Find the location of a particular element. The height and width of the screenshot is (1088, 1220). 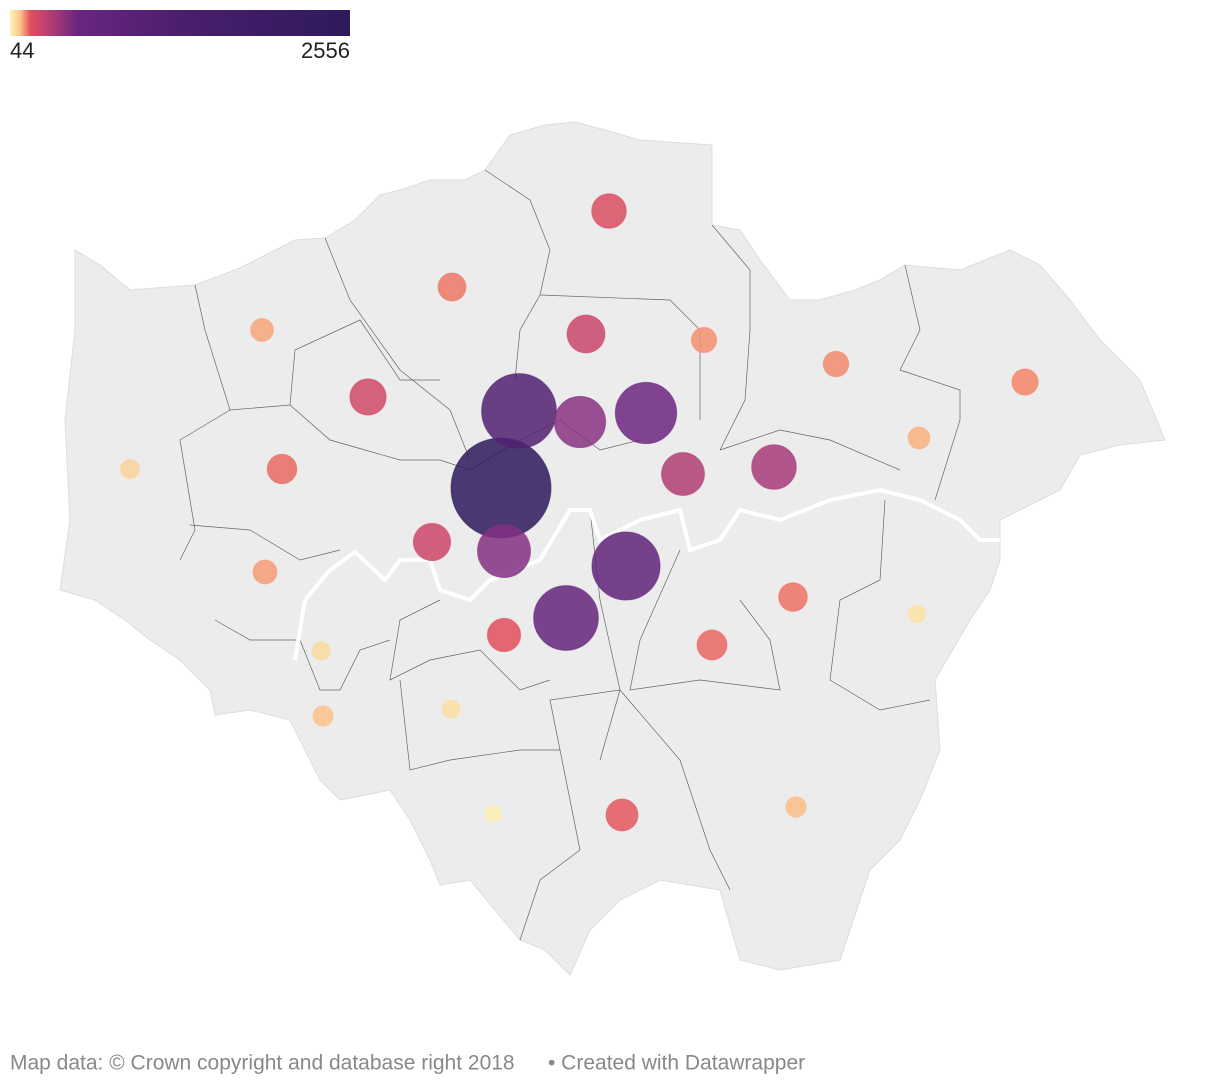

legend-max: 2556 is located at coordinates (325, 50).